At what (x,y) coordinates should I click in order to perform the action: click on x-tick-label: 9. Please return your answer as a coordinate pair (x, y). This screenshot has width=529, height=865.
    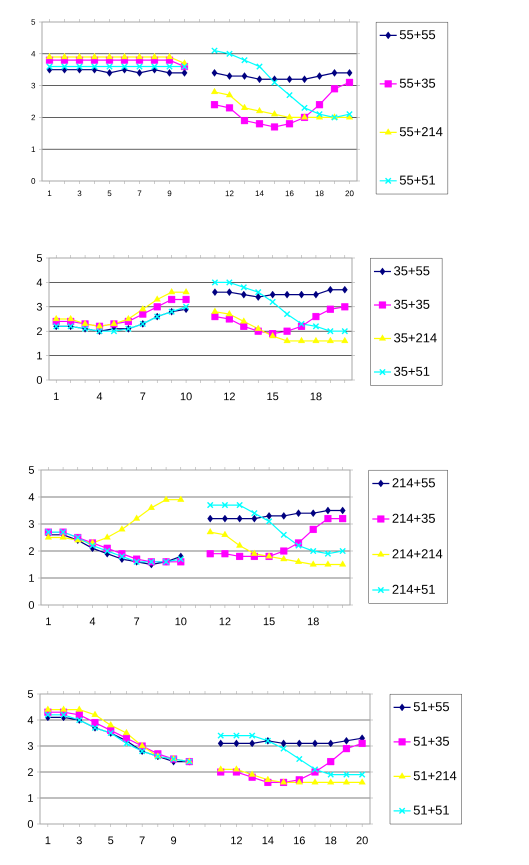
    Looking at the image, I should click on (173, 840).